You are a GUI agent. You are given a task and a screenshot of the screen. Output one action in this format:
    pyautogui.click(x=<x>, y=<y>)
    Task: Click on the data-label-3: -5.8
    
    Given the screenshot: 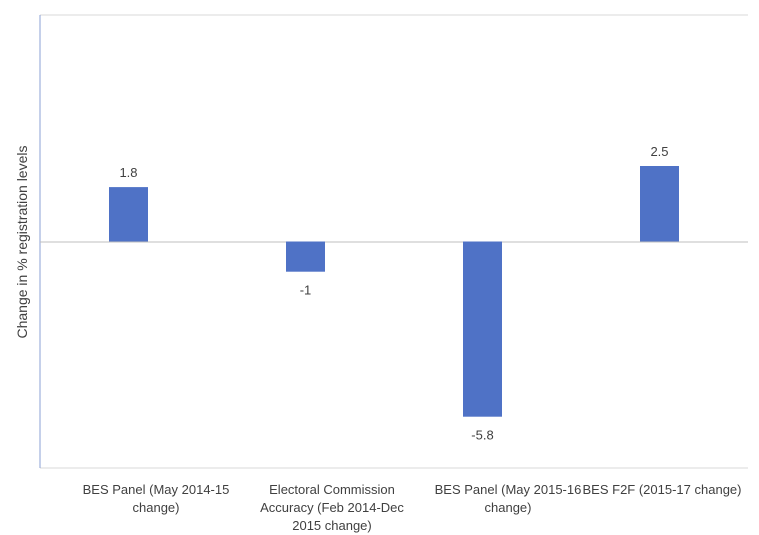 What is the action you would take?
    pyautogui.click(x=482, y=435)
    